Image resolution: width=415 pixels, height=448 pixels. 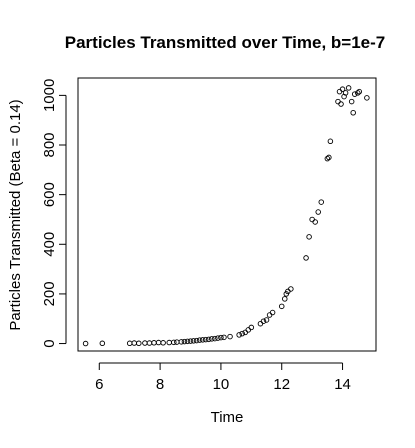 What do you see at coordinates (160, 384) in the screenshot?
I see `x-tick-label: 8` at bounding box center [160, 384].